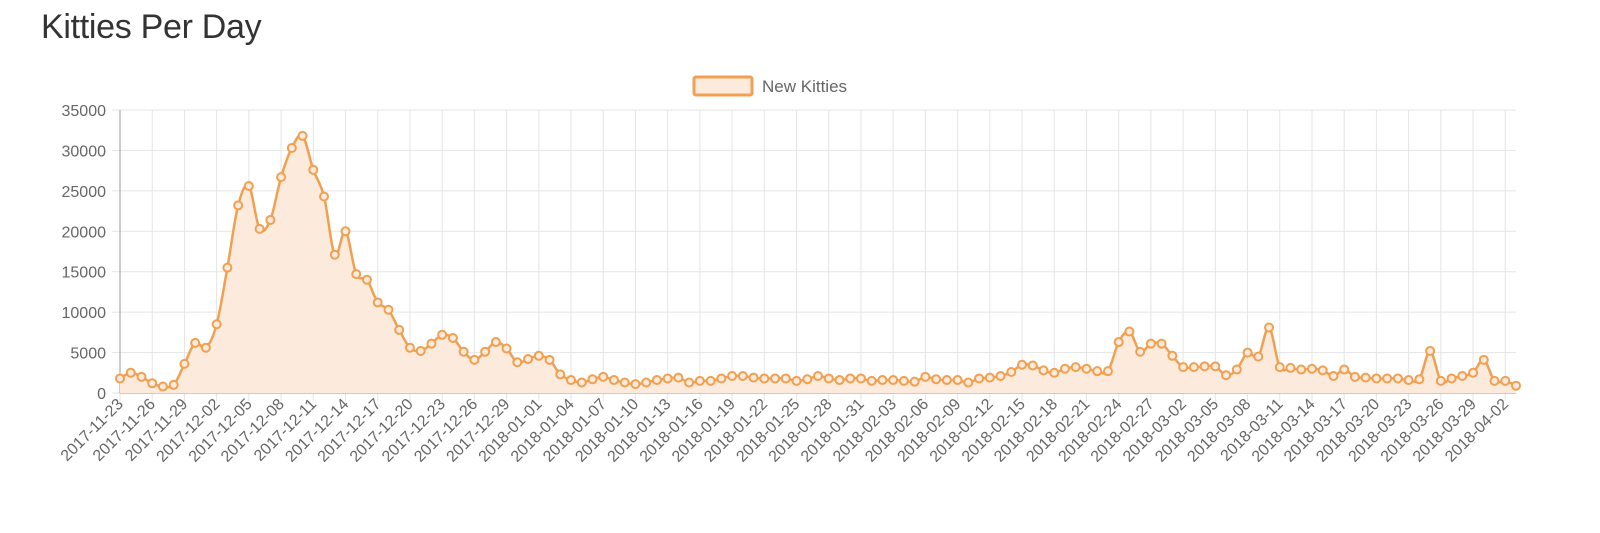 Image resolution: width=1600 pixels, height=533 pixels. What do you see at coordinates (769, 86) in the screenshot?
I see `legend: New Kitties` at bounding box center [769, 86].